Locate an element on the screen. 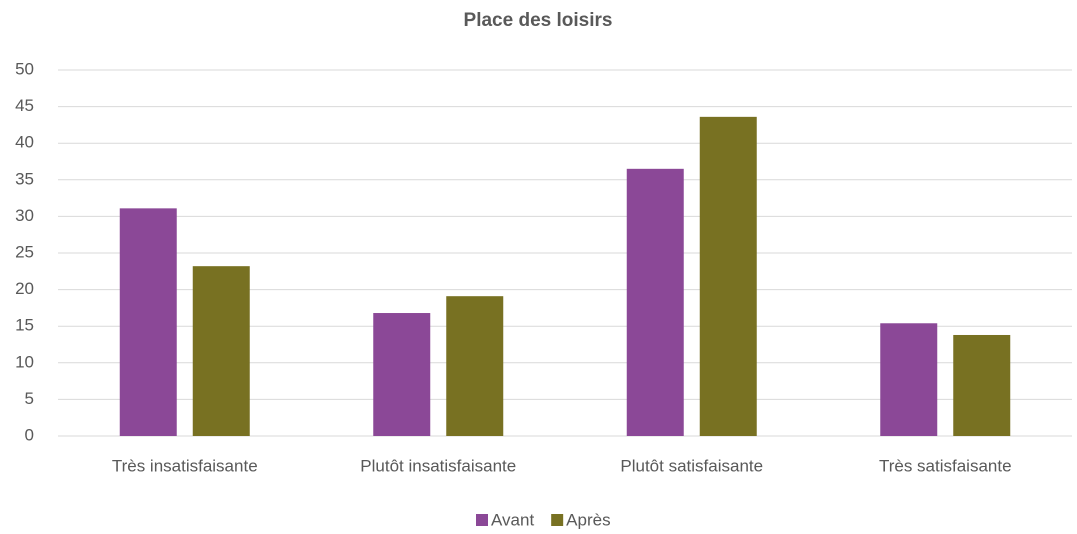 This screenshot has width=1077, height=534. y-tick-label: 15 is located at coordinates (24, 325).